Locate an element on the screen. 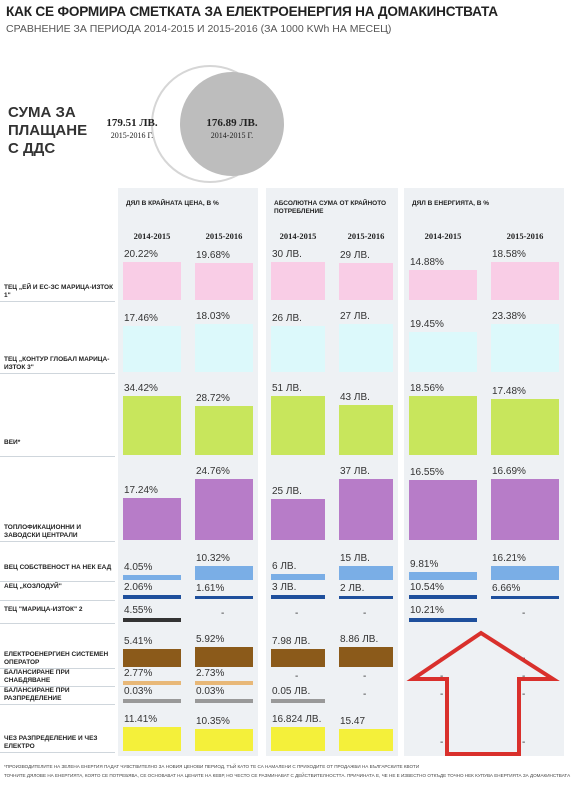 The width and height of the screenshot is (580, 785). cell-label: 15.47 is located at coordinates (353, 721).